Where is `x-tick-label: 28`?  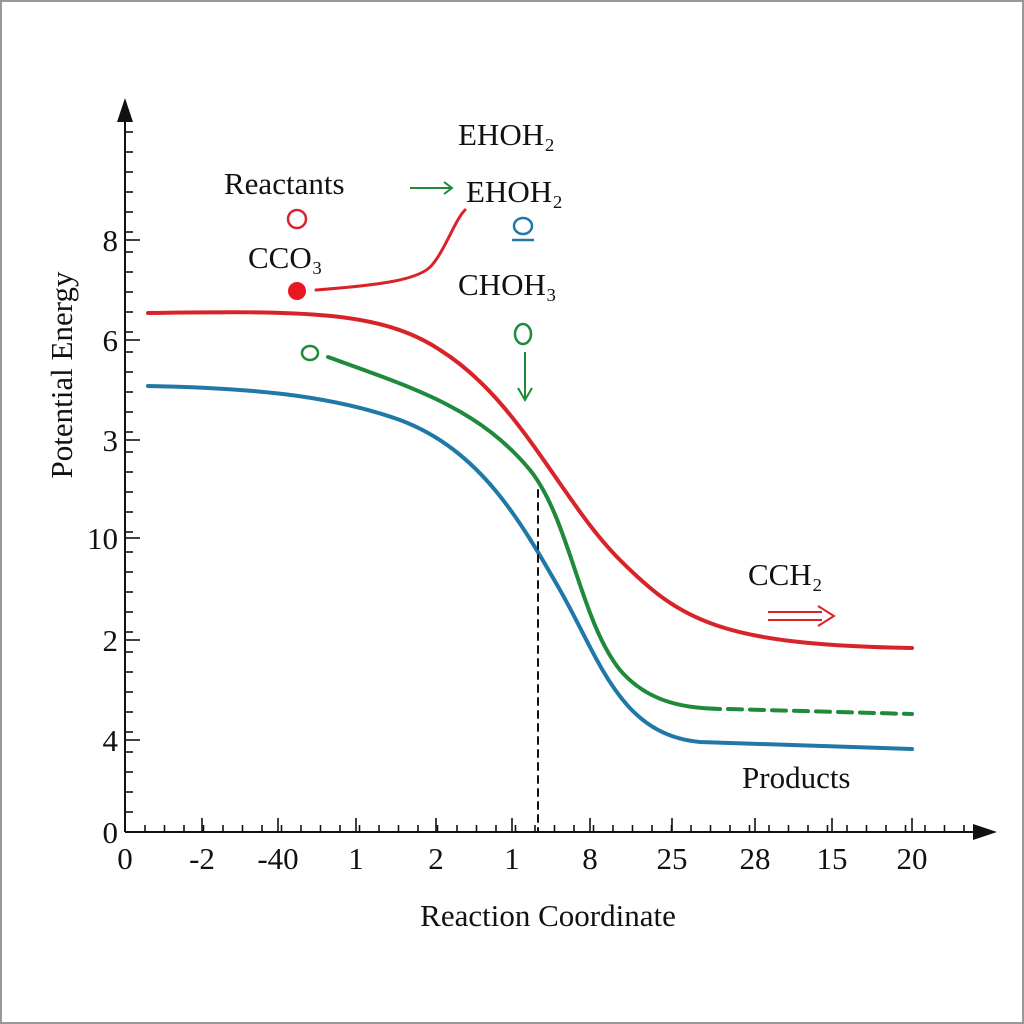 x-tick-label: 28 is located at coordinates (755, 858).